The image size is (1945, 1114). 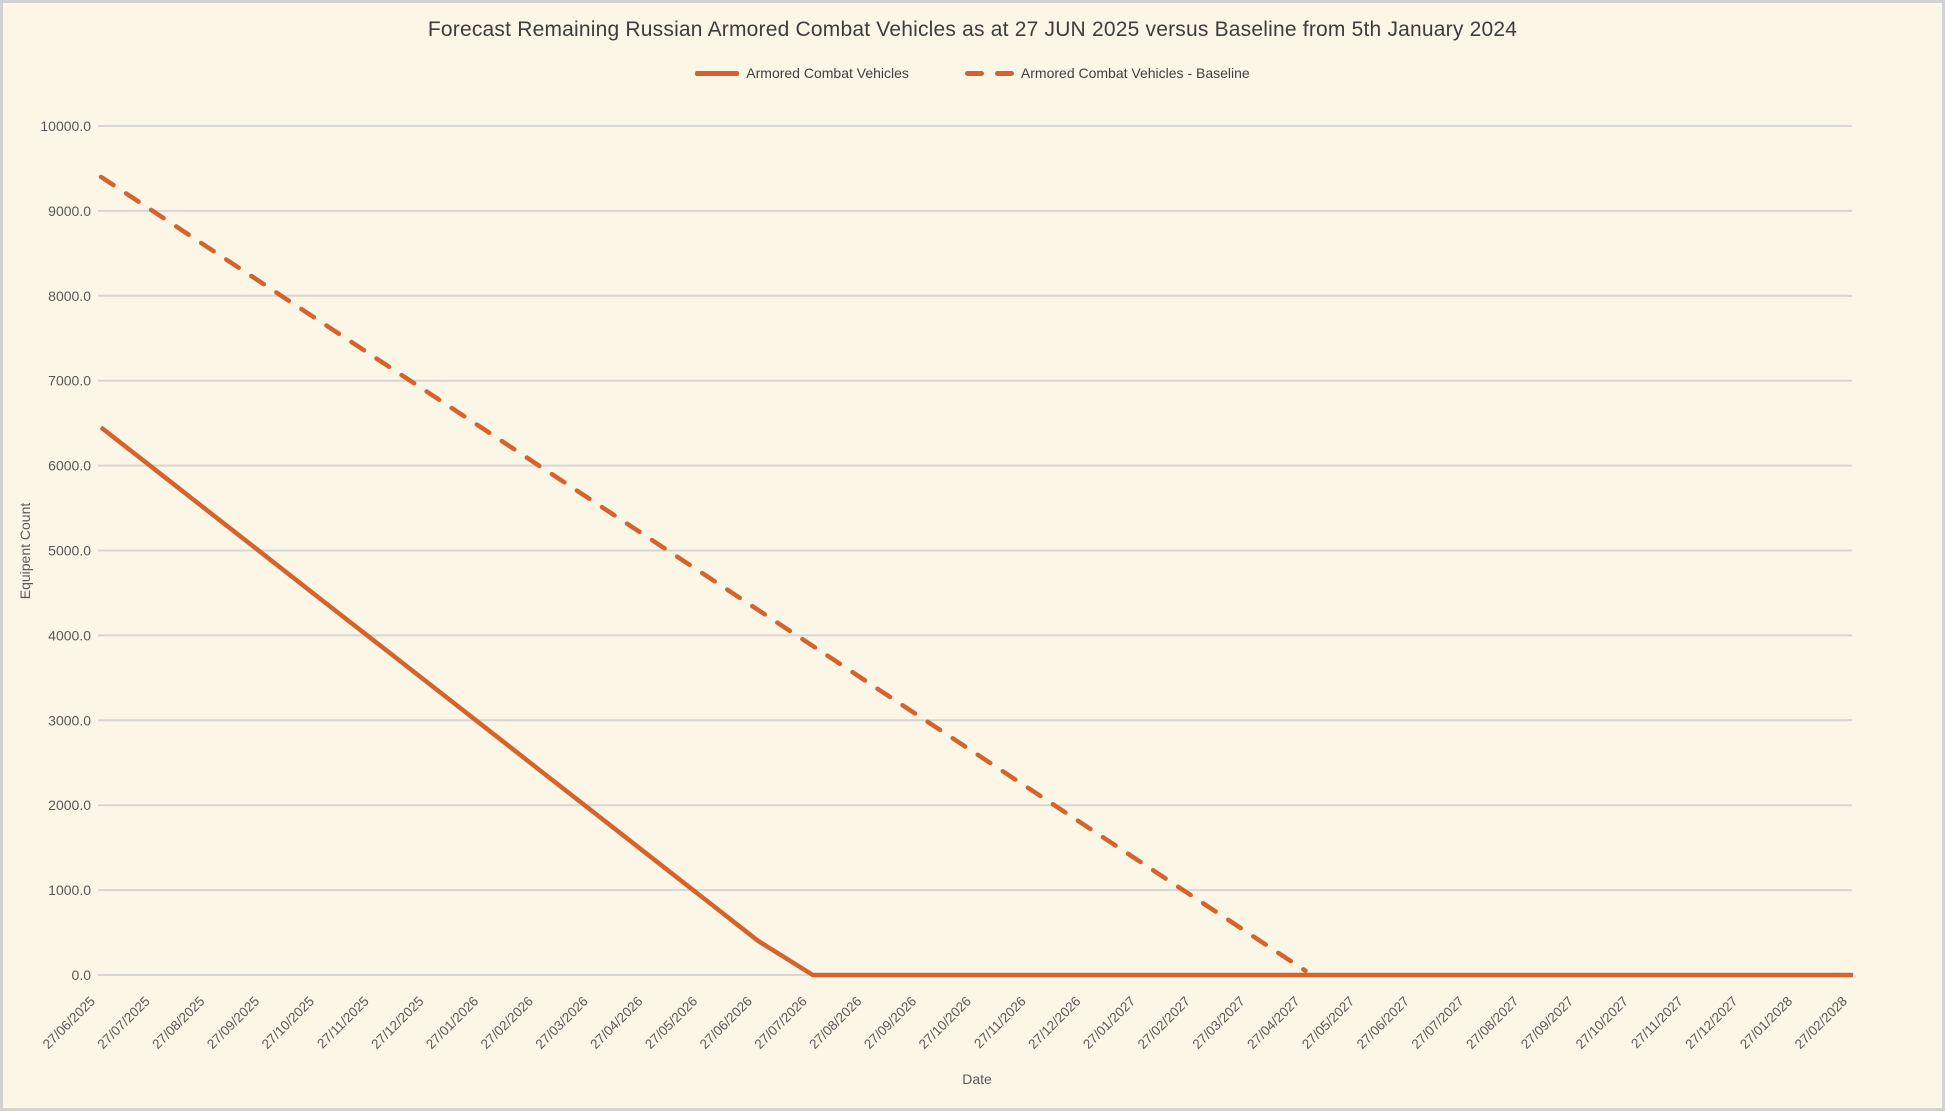 What do you see at coordinates (69, 296) in the screenshot?
I see `y-tick-label: 8000.0` at bounding box center [69, 296].